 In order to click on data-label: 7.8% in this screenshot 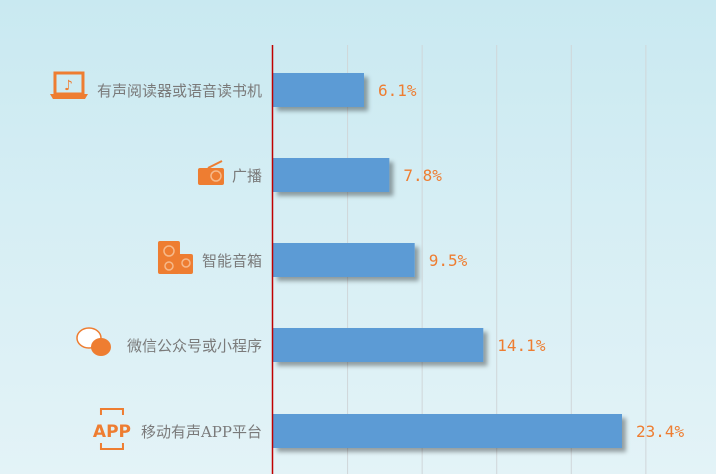, I will do `click(422, 175)`.